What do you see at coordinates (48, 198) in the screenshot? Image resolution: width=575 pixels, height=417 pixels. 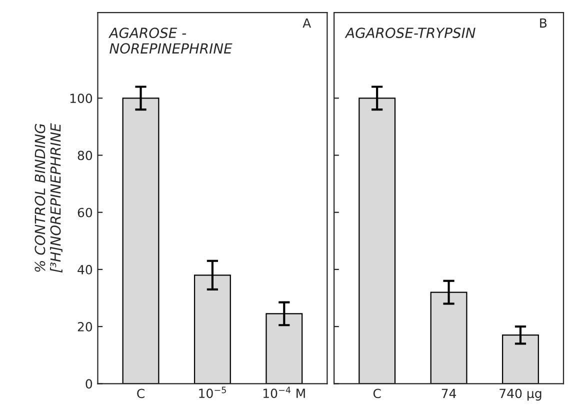 I see `y-axis-title: % CONTROL BINDING [³H]NOREPINEPHRINE` at bounding box center [48, 198].